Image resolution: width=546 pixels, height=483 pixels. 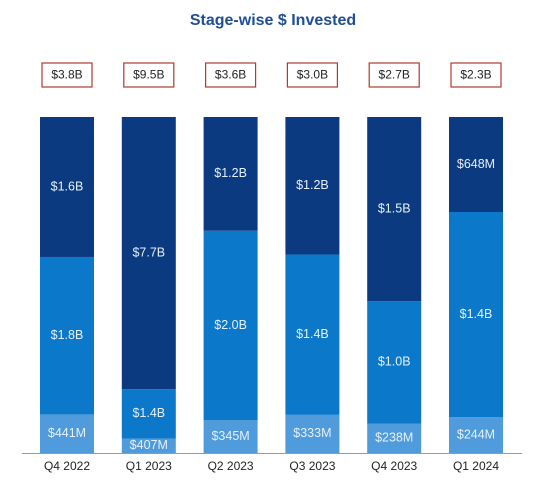 I want to click on total-label: $3.0B, so click(x=312, y=75).